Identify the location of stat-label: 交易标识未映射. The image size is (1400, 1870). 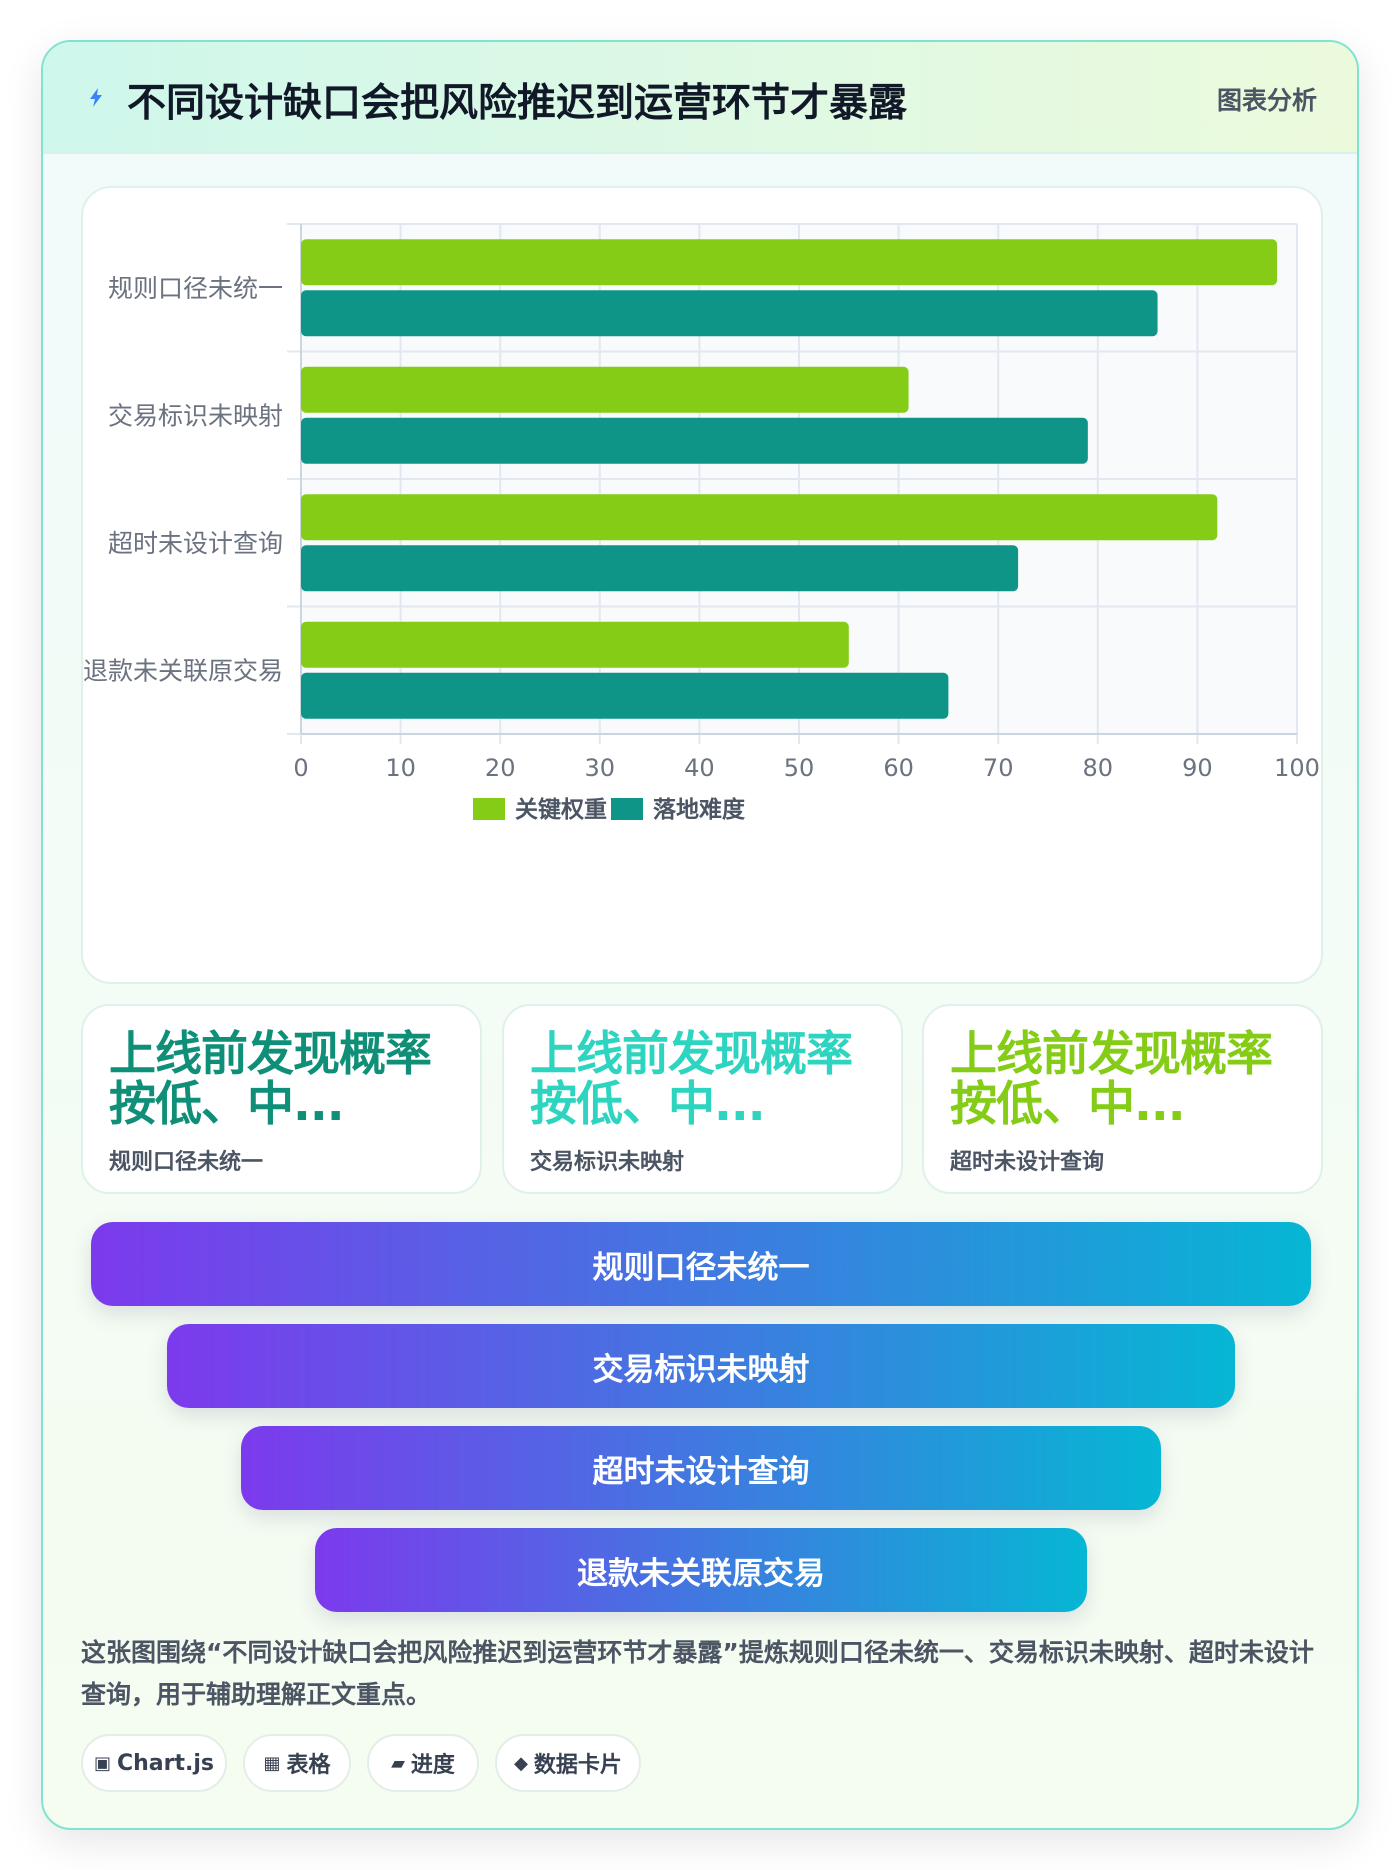
(607, 1162).